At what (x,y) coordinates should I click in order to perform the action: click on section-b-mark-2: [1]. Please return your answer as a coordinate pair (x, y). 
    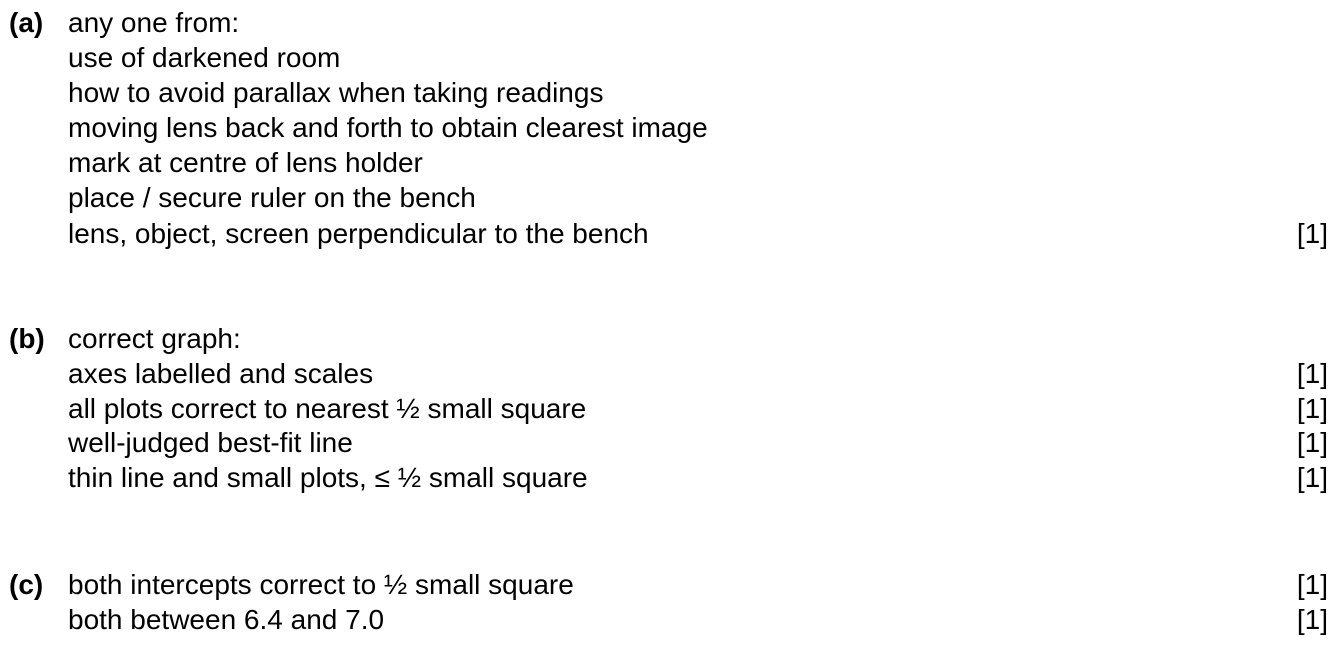
    Looking at the image, I should click on (1312, 373).